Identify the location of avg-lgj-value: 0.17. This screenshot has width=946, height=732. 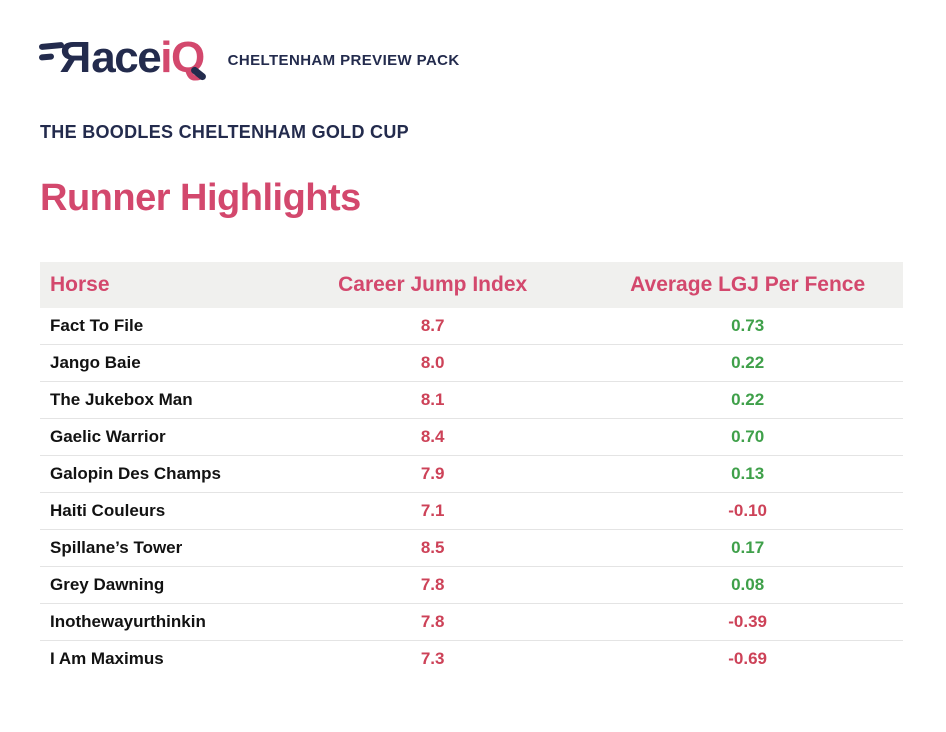
(747, 548).